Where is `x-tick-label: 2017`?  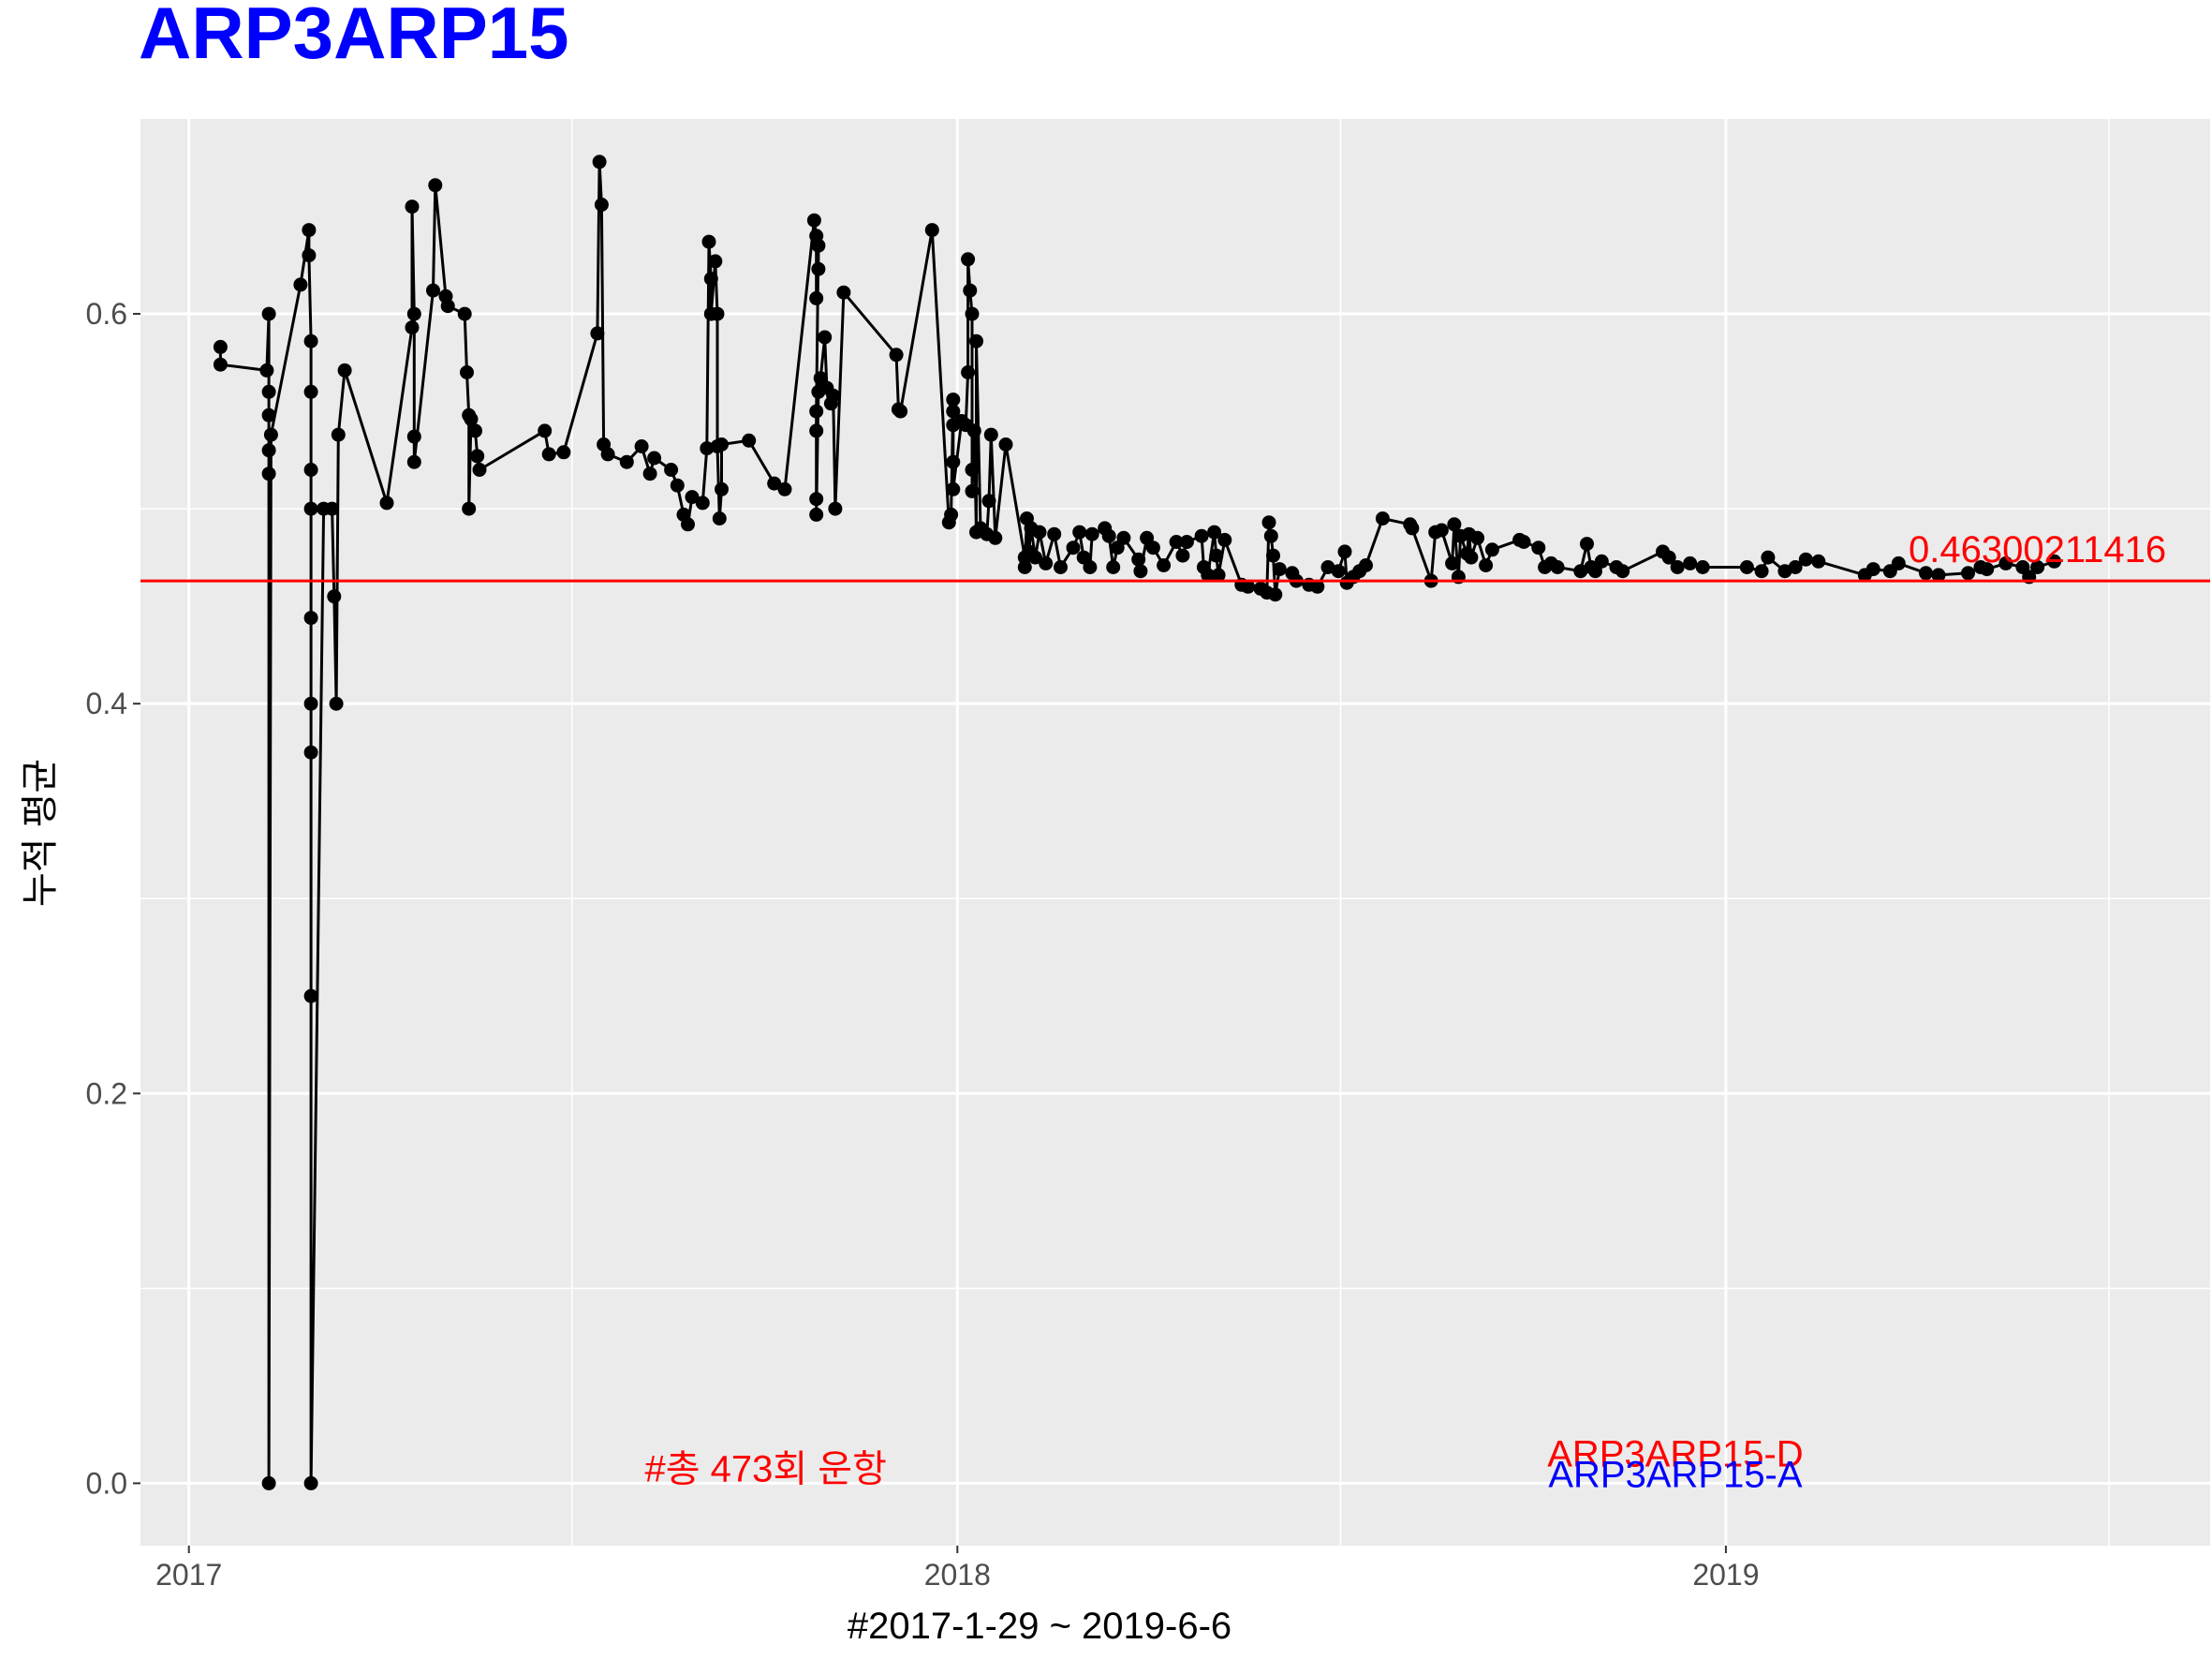 x-tick-label: 2017 is located at coordinates (189, 1575).